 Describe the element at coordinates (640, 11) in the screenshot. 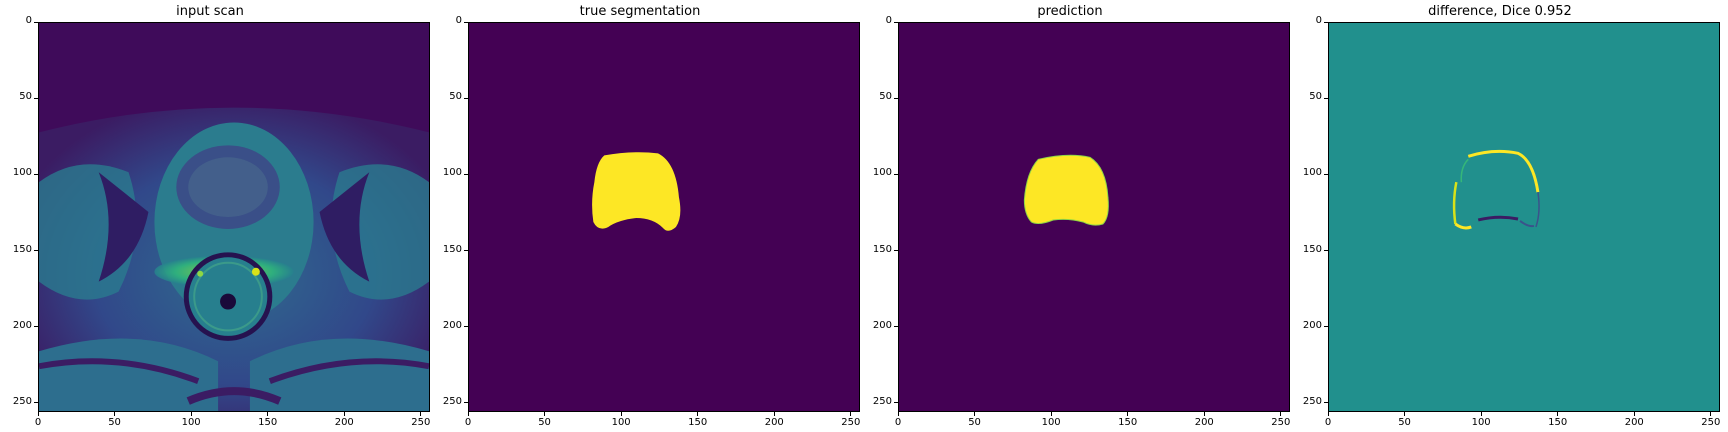

I see `panel-title: true segmentation` at that location.